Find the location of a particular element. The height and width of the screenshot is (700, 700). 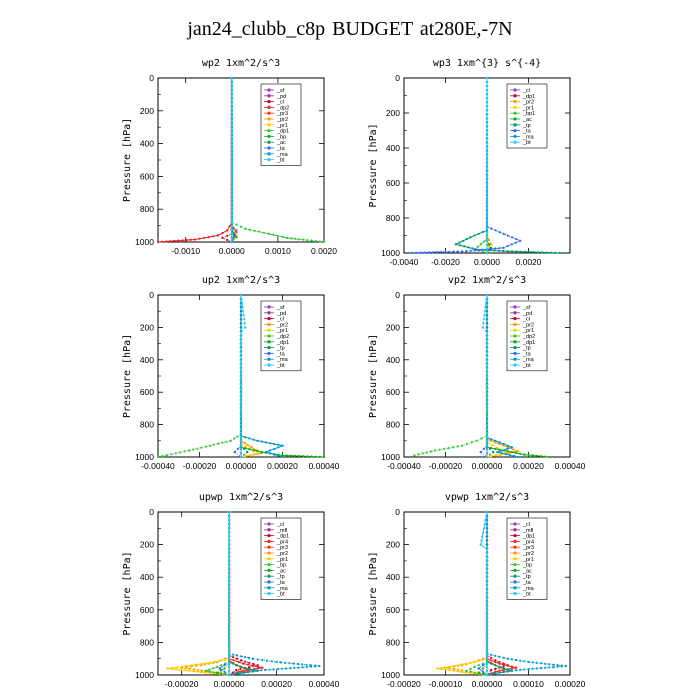

legend-entry: _bp1 is located at coordinates (528, 114).